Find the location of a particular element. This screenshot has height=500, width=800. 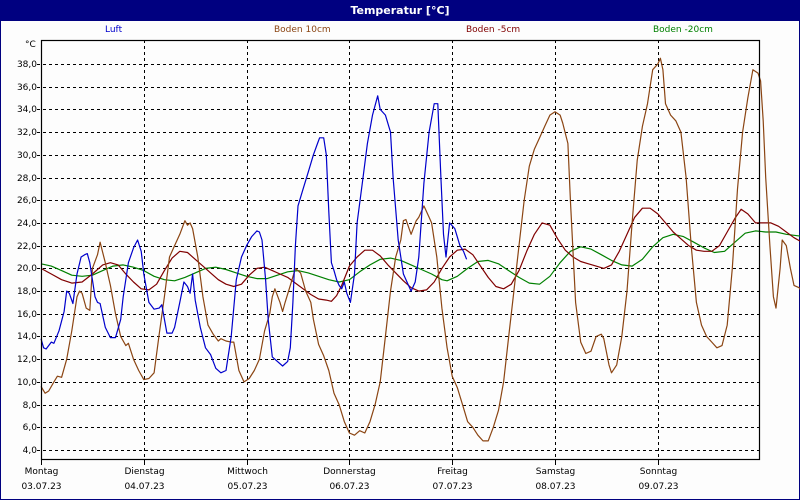

x-tick-day: Mittwoch is located at coordinates (247, 472).